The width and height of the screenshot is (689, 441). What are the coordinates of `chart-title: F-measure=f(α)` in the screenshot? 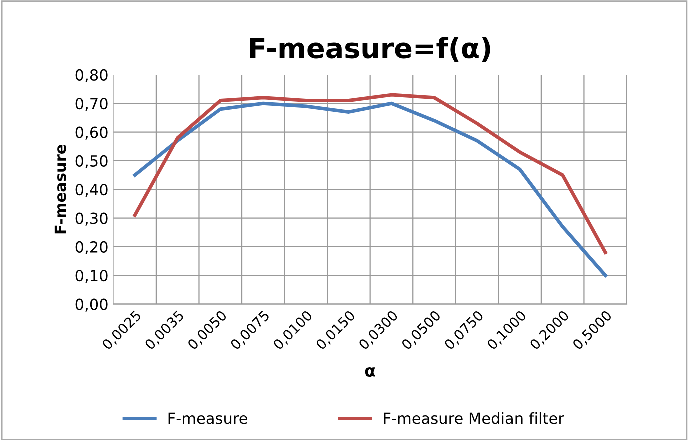 It's located at (370, 49).